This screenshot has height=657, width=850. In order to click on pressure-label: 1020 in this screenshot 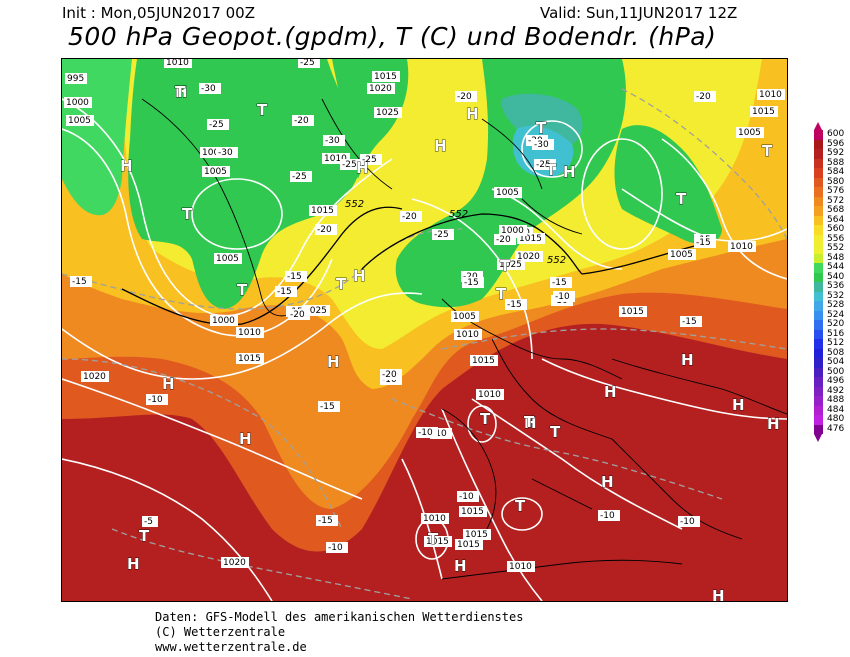, I will do `click(235, 562)`.